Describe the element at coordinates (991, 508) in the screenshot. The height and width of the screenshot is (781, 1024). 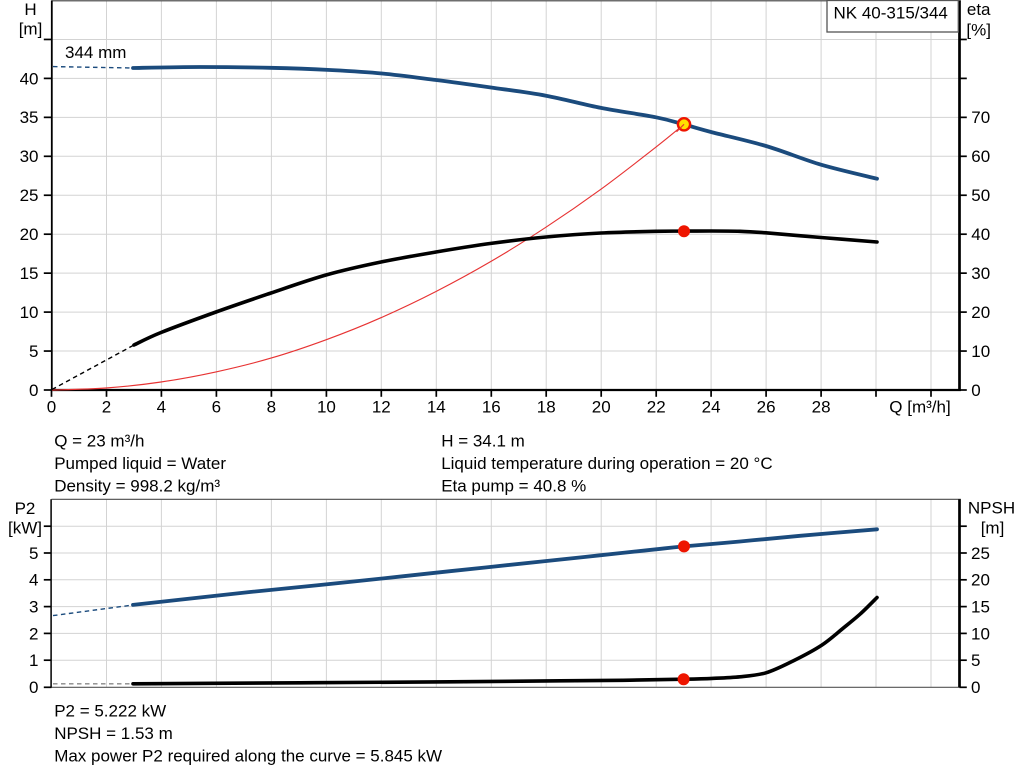
I see `svg-text: NPSH` at that location.